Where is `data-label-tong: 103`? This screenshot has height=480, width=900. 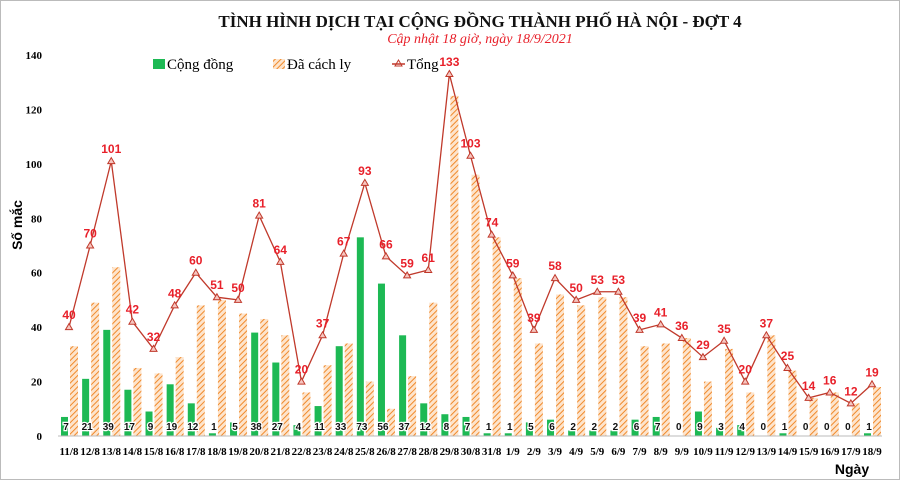 data-label-tong: 103 is located at coordinates (470, 144).